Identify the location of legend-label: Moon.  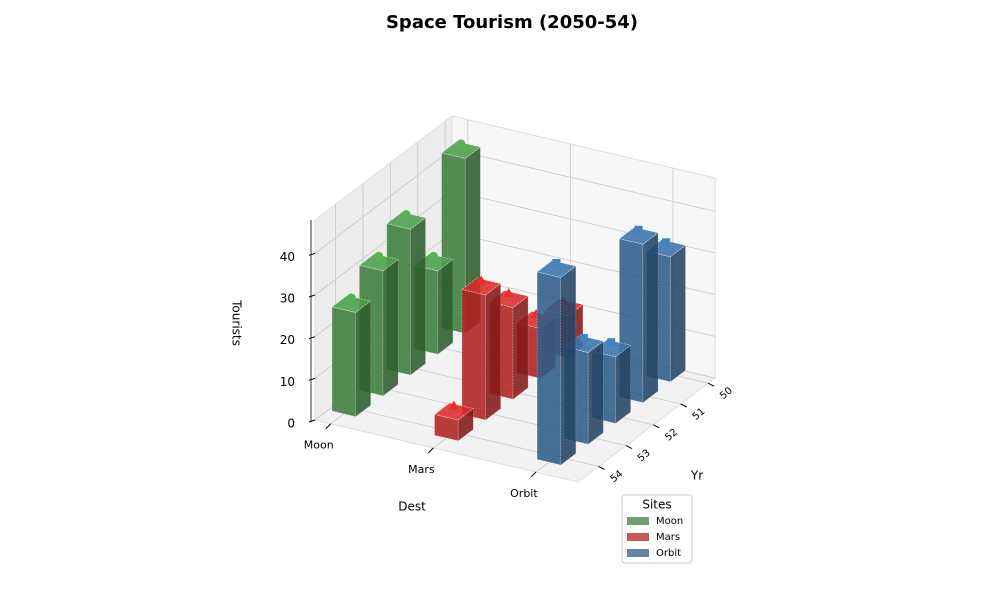
(669, 521).